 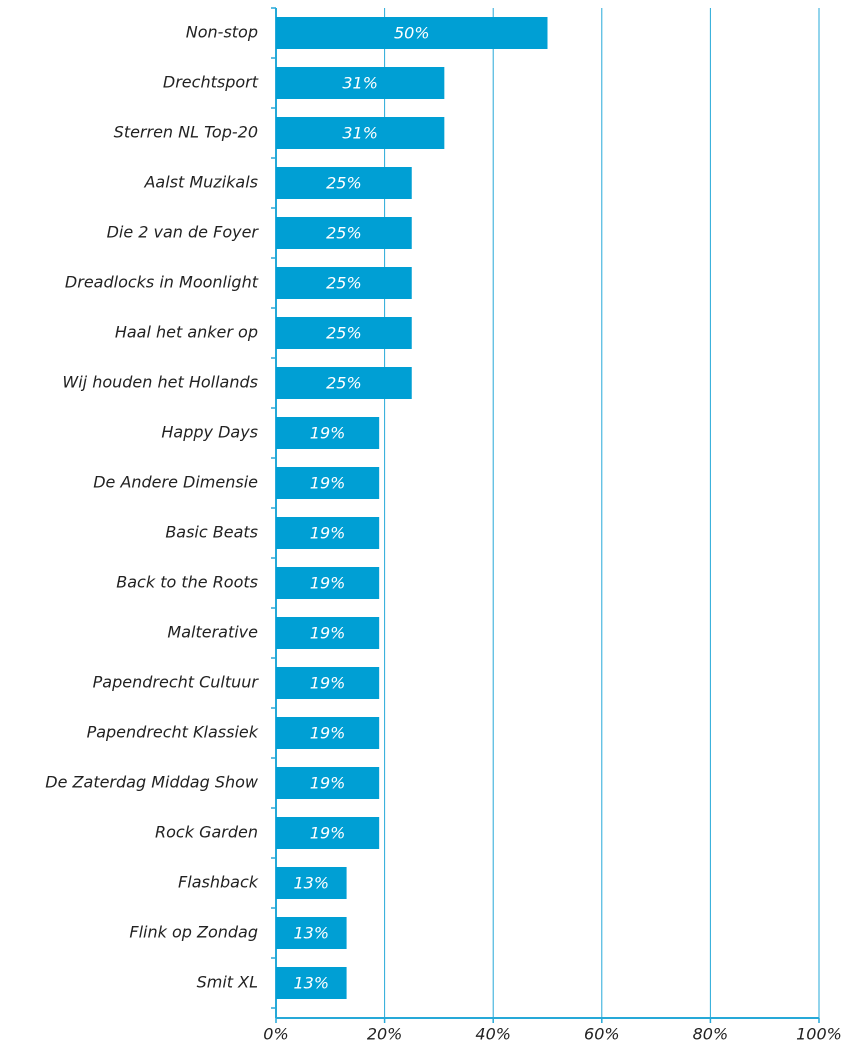 I want to click on y-tick-label: Back to the Roots, so click(x=187, y=582).